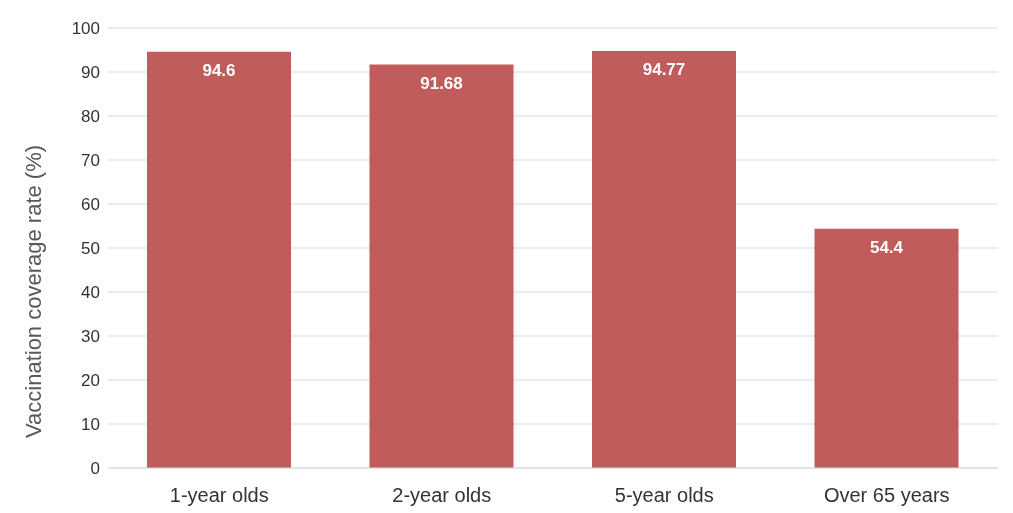 This screenshot has height=513, width=1013. Describe the element at coordinates (90, 337) in the screenshot. I see `y-tick-label: 30` at that location.